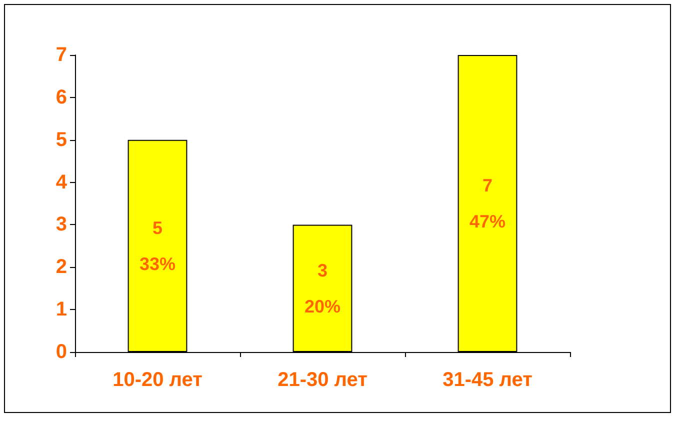  I want to click on data-label: 7 47%, so click(487, 204).